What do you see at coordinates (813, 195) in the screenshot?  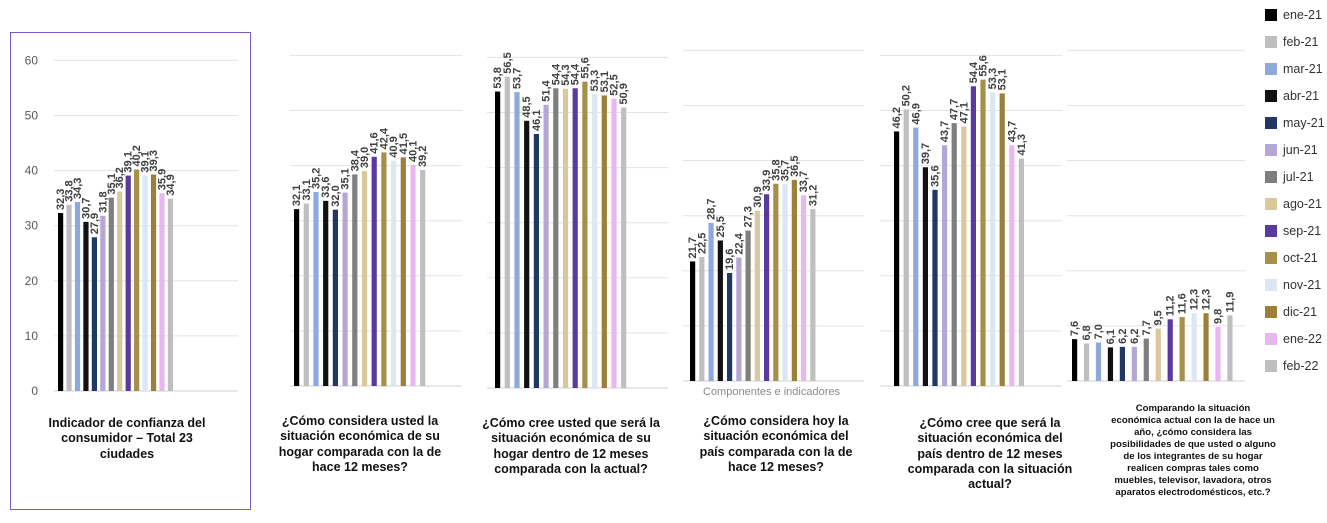 I see `data-label: 31,2` at bounding box center [813, 195].